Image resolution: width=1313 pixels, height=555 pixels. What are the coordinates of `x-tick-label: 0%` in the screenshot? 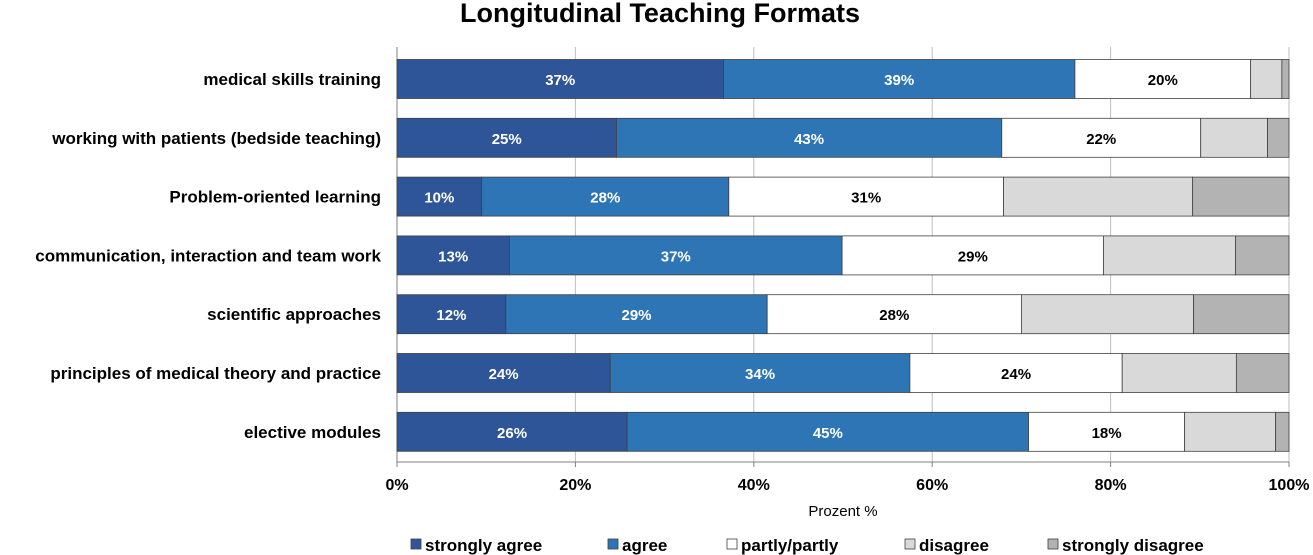 It's located at (396, 485).